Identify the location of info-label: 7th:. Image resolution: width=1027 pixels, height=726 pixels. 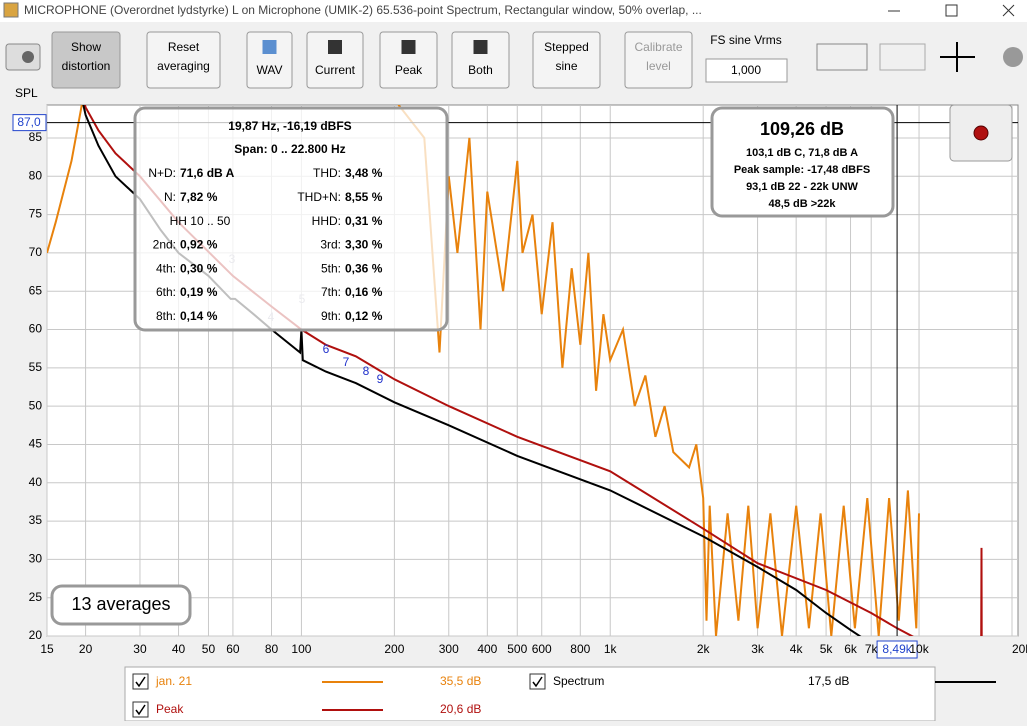
(331, 292).